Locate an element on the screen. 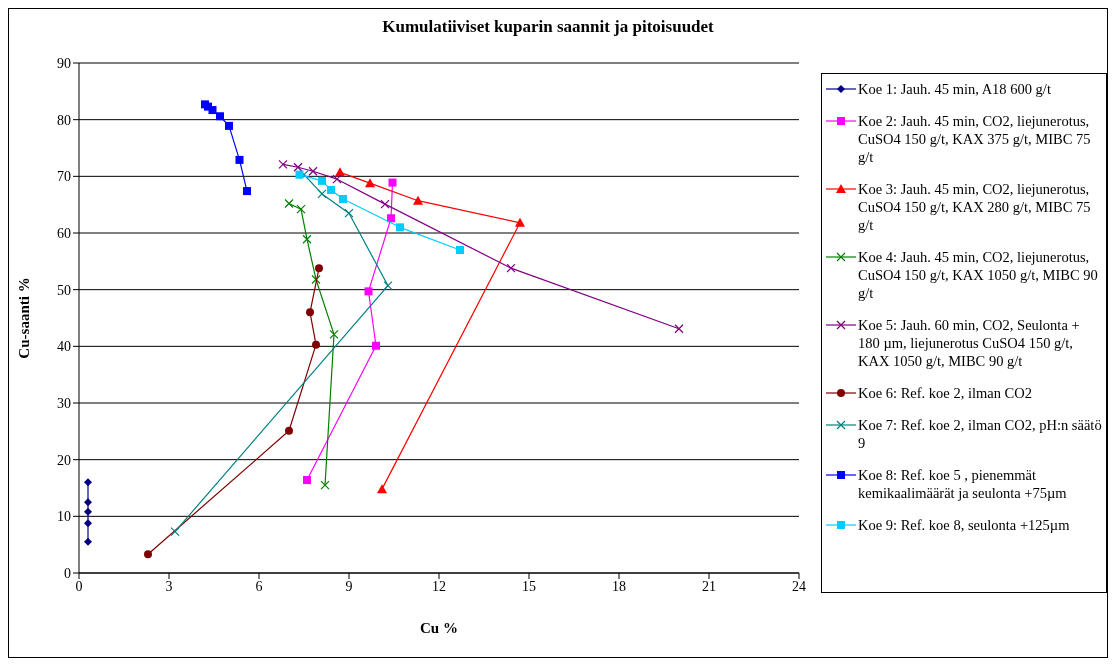 The width and height of the screenshot is (1118, 666). y-tick-label: 20 is located at coordinates (64, 460).